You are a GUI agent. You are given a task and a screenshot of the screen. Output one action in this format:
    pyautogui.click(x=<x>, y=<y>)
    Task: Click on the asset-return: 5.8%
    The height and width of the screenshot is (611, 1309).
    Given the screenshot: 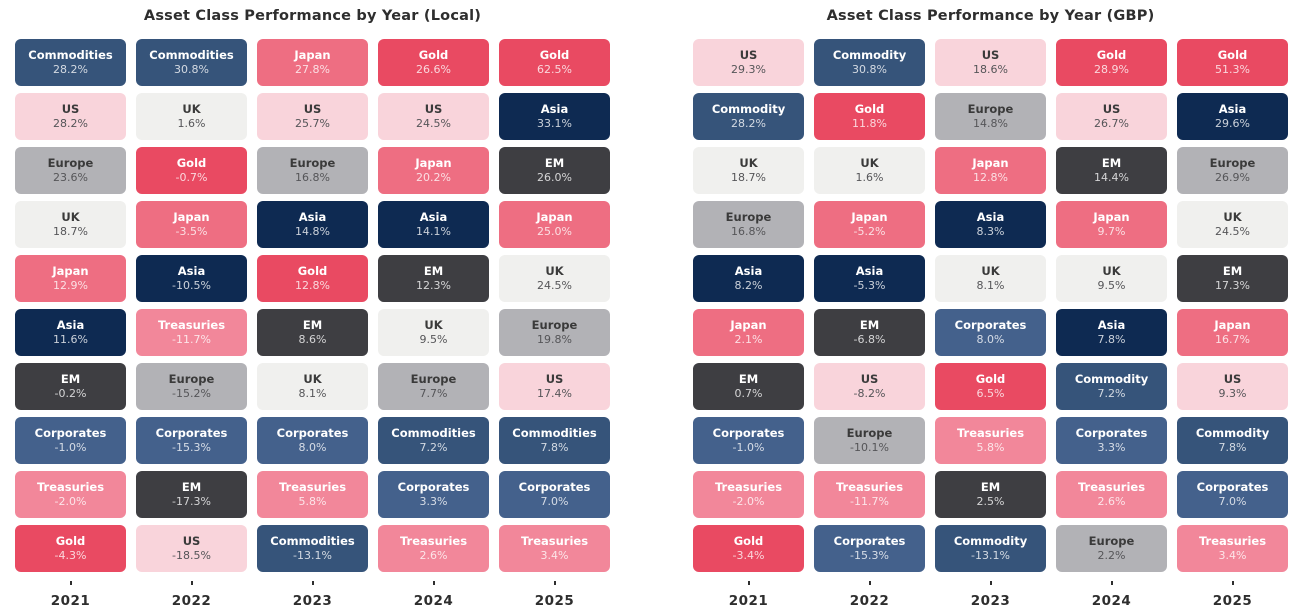 What is the action you would take?
    pyautogui.click(x=312, y=501)
    